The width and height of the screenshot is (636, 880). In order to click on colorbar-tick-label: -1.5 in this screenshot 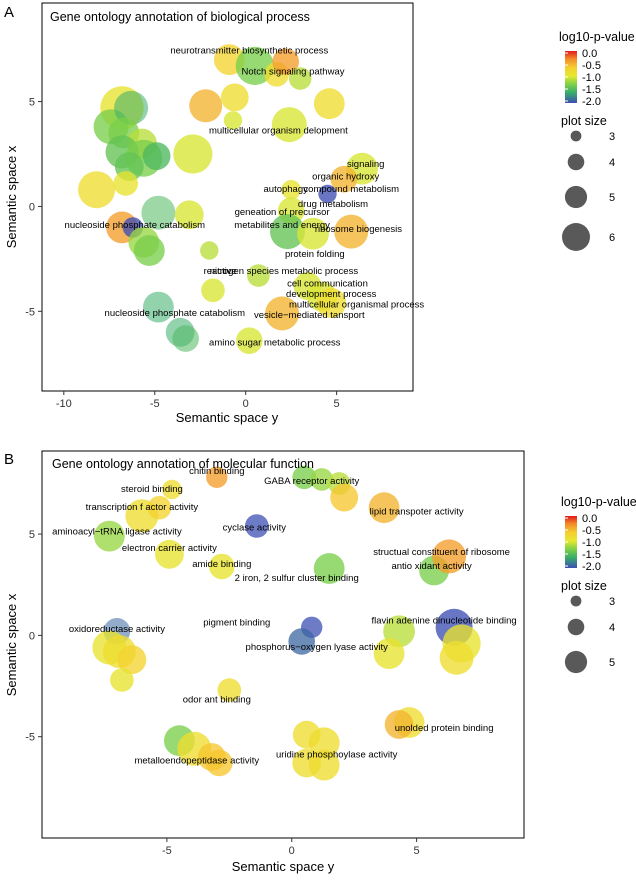, I will do `click(591, 90)`.